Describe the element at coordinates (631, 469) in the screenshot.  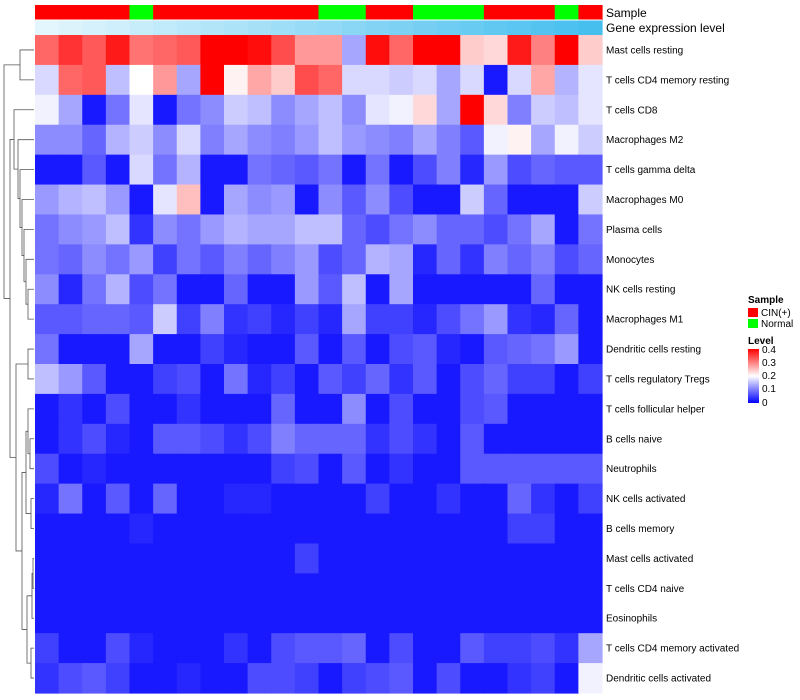
I see `row-label: Neutrophils` at that location.